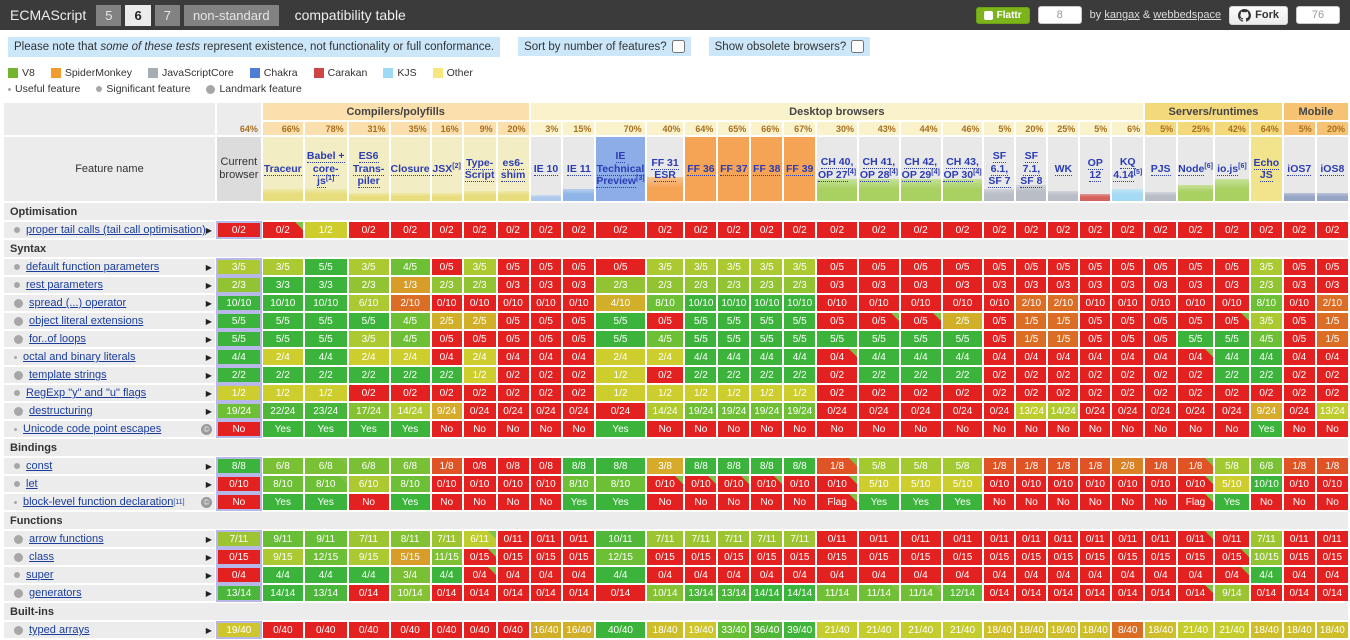 This screenshot has height=640, width=1350. What do you see at coordinates (325, 157) in the screenshot?
I see `column-link: Babel +` at bounding box center [325, 157].